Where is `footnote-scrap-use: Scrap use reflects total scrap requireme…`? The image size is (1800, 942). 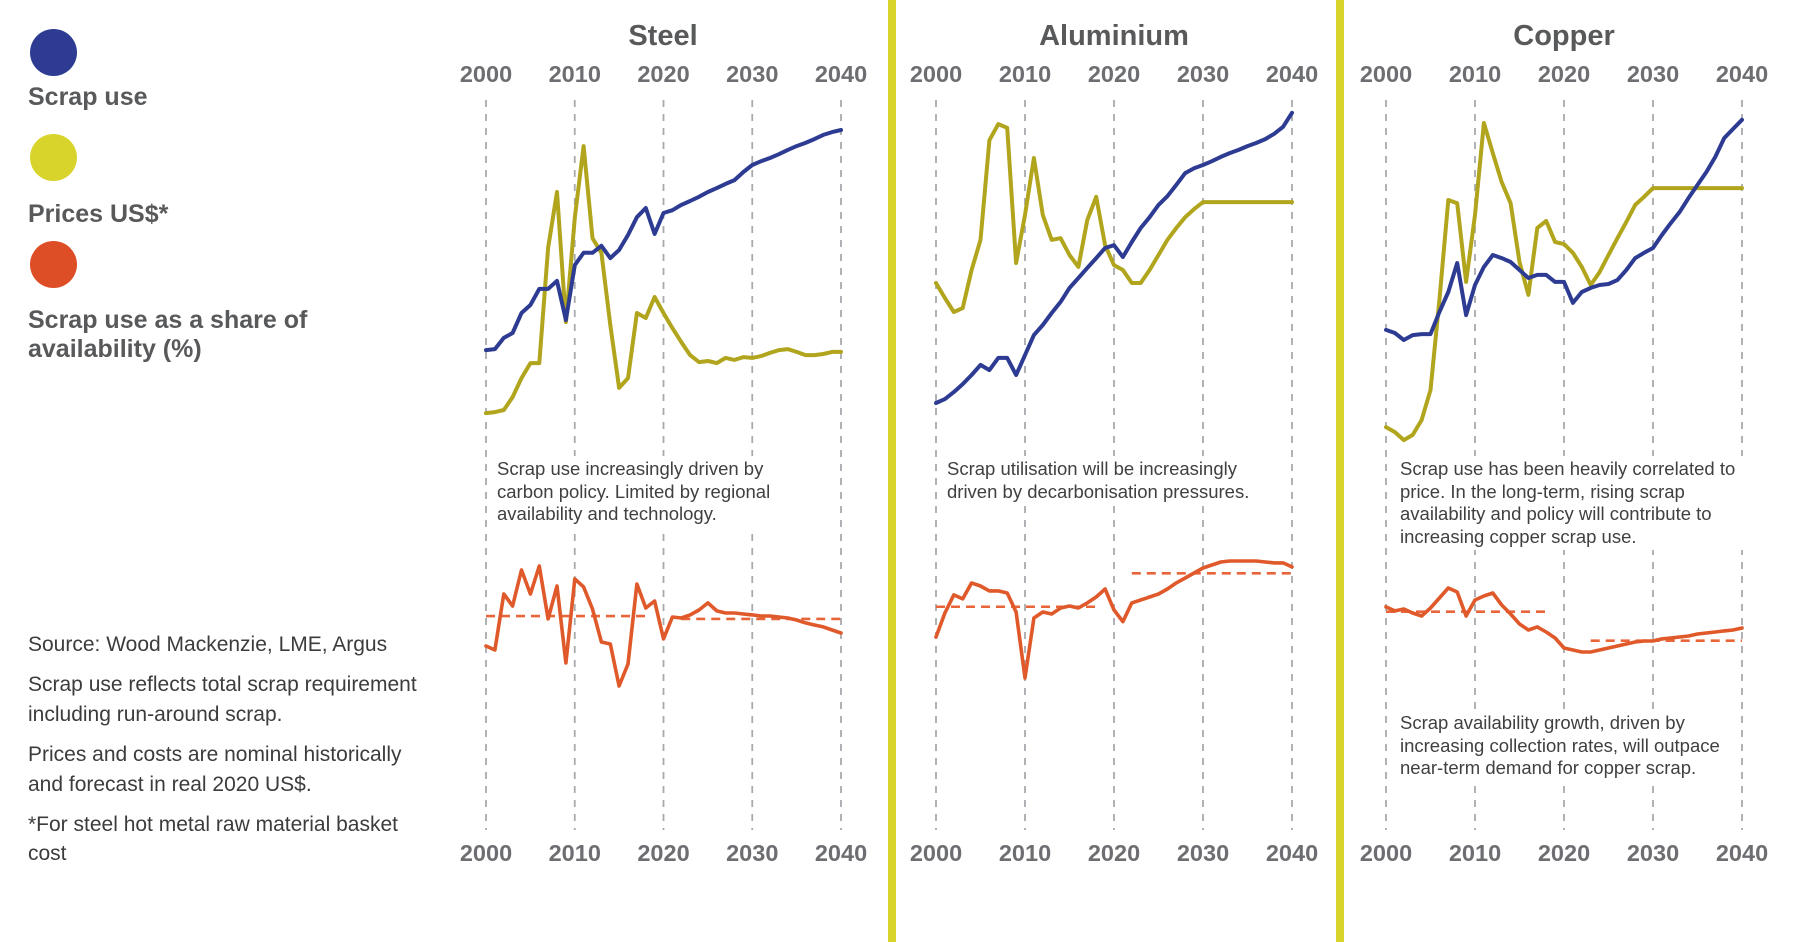 footnote-scrap-use: Scrap use reflects total scrap requireme… is located at coordinates (222, 699).